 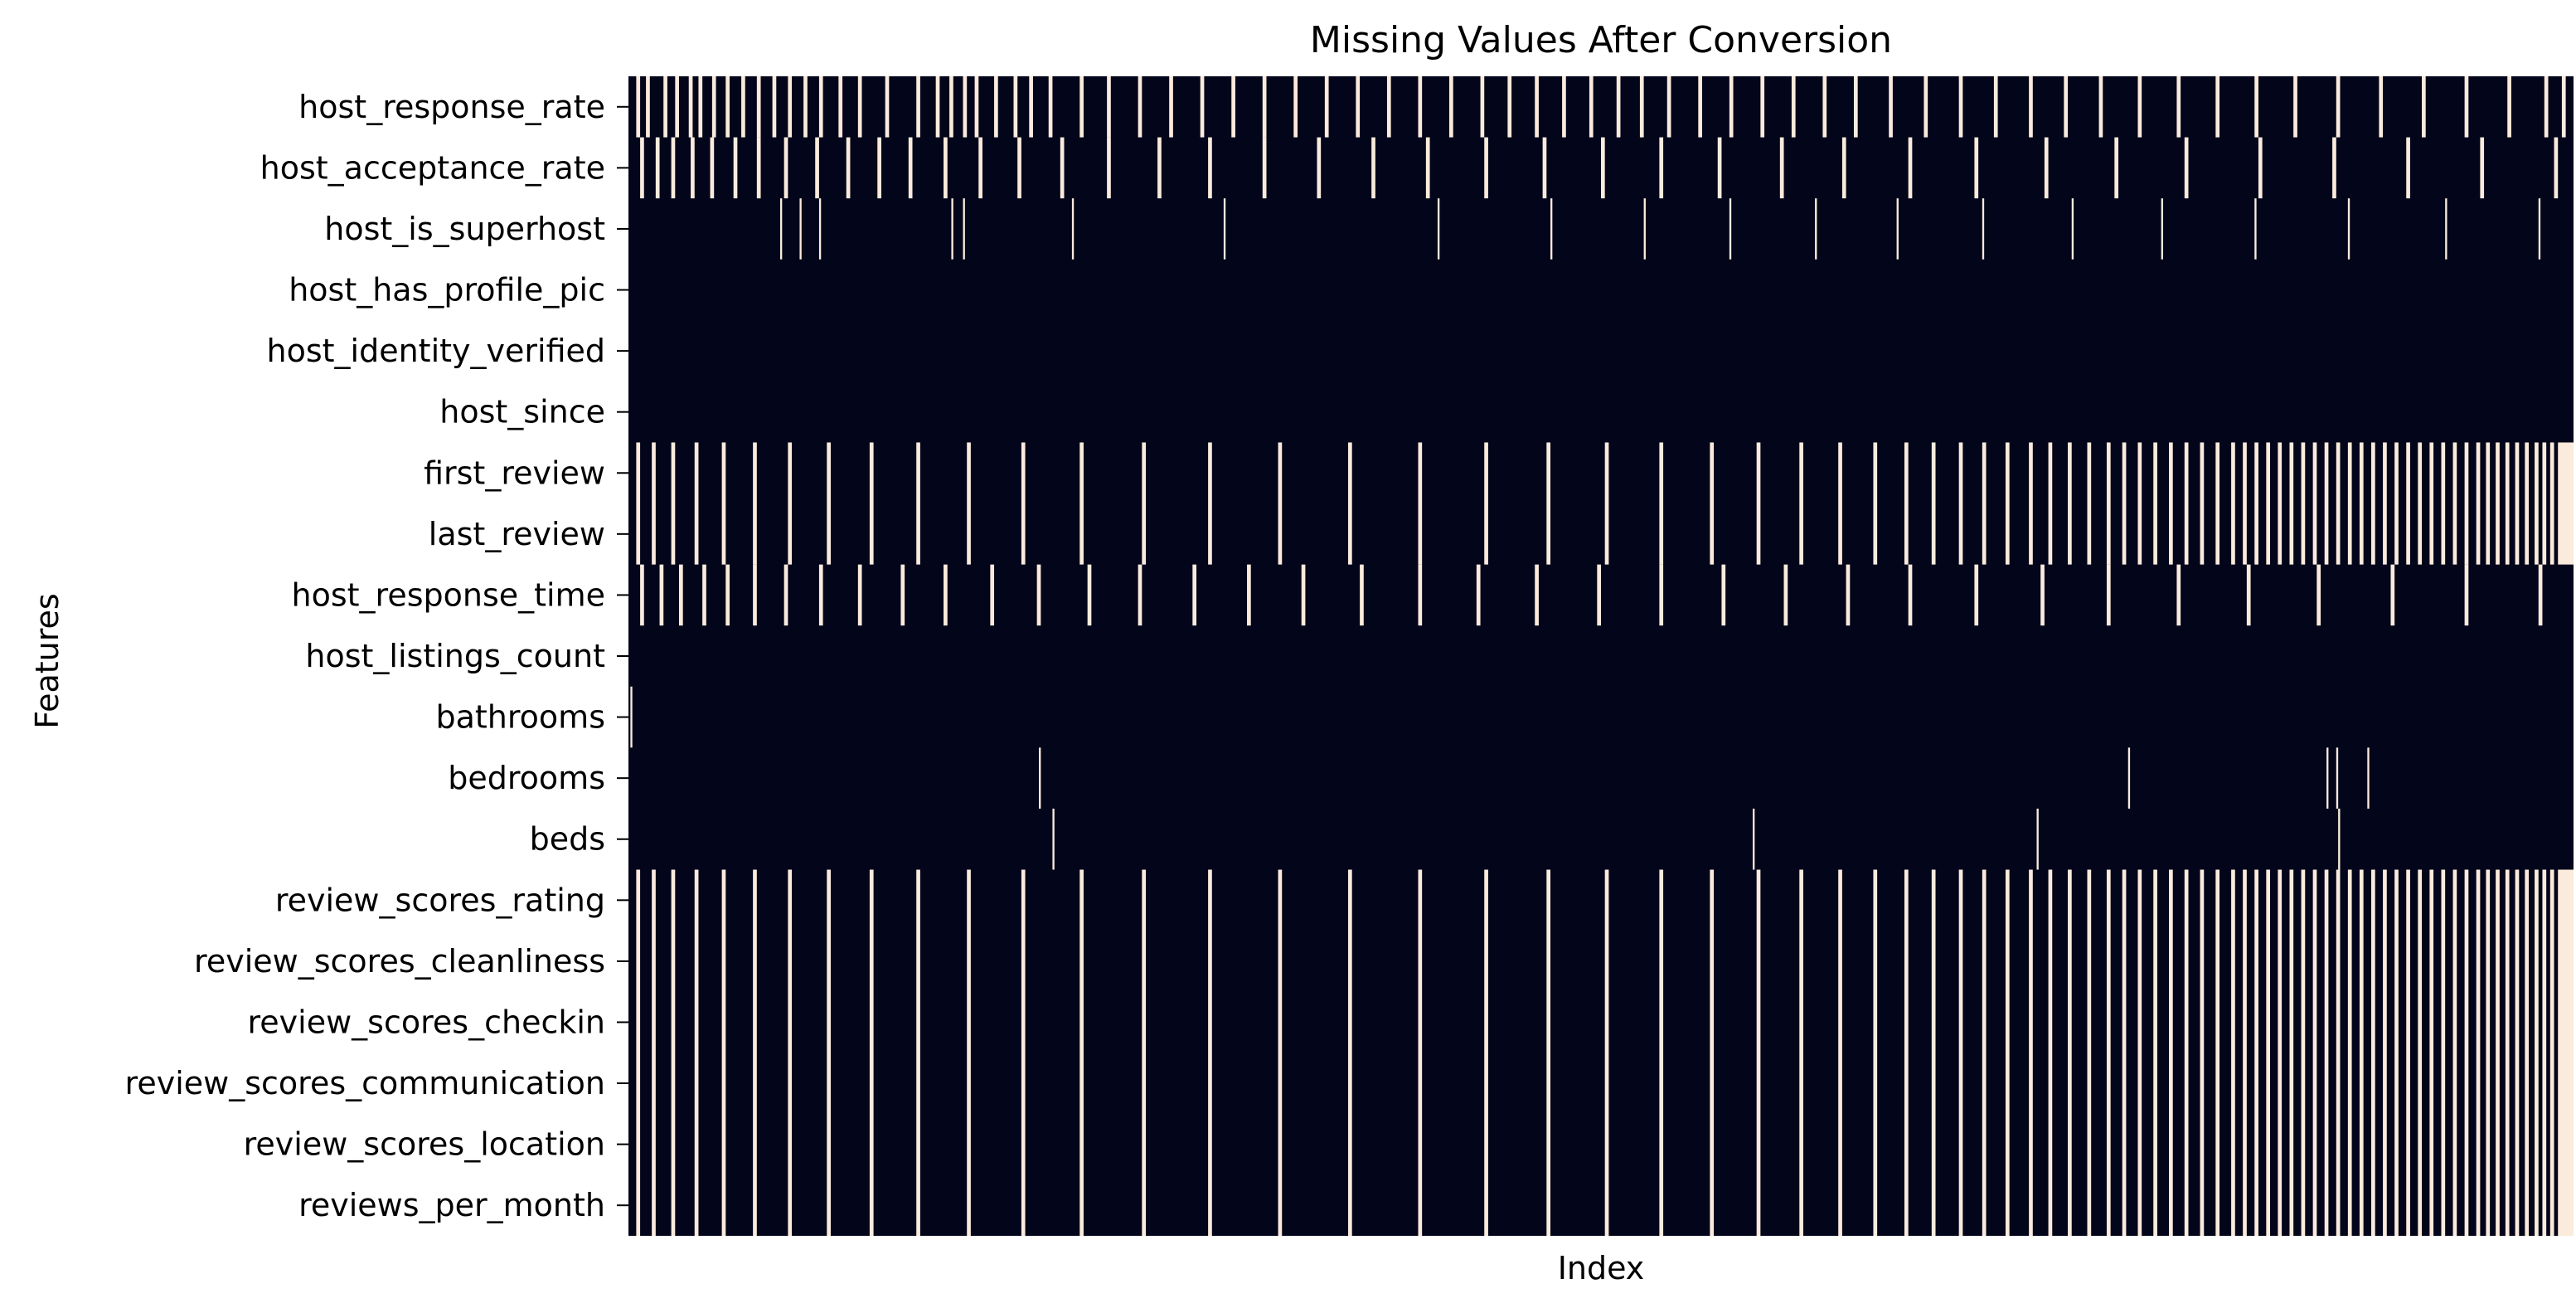 I want to click on y-tick-label-16: review_scores_communication, so click(x=365, y=1083).